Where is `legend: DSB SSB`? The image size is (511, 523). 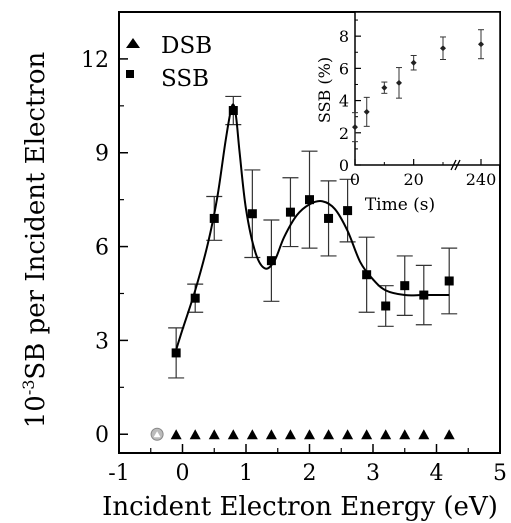
legend: DSB SSB is located at coordinates (169, 62).